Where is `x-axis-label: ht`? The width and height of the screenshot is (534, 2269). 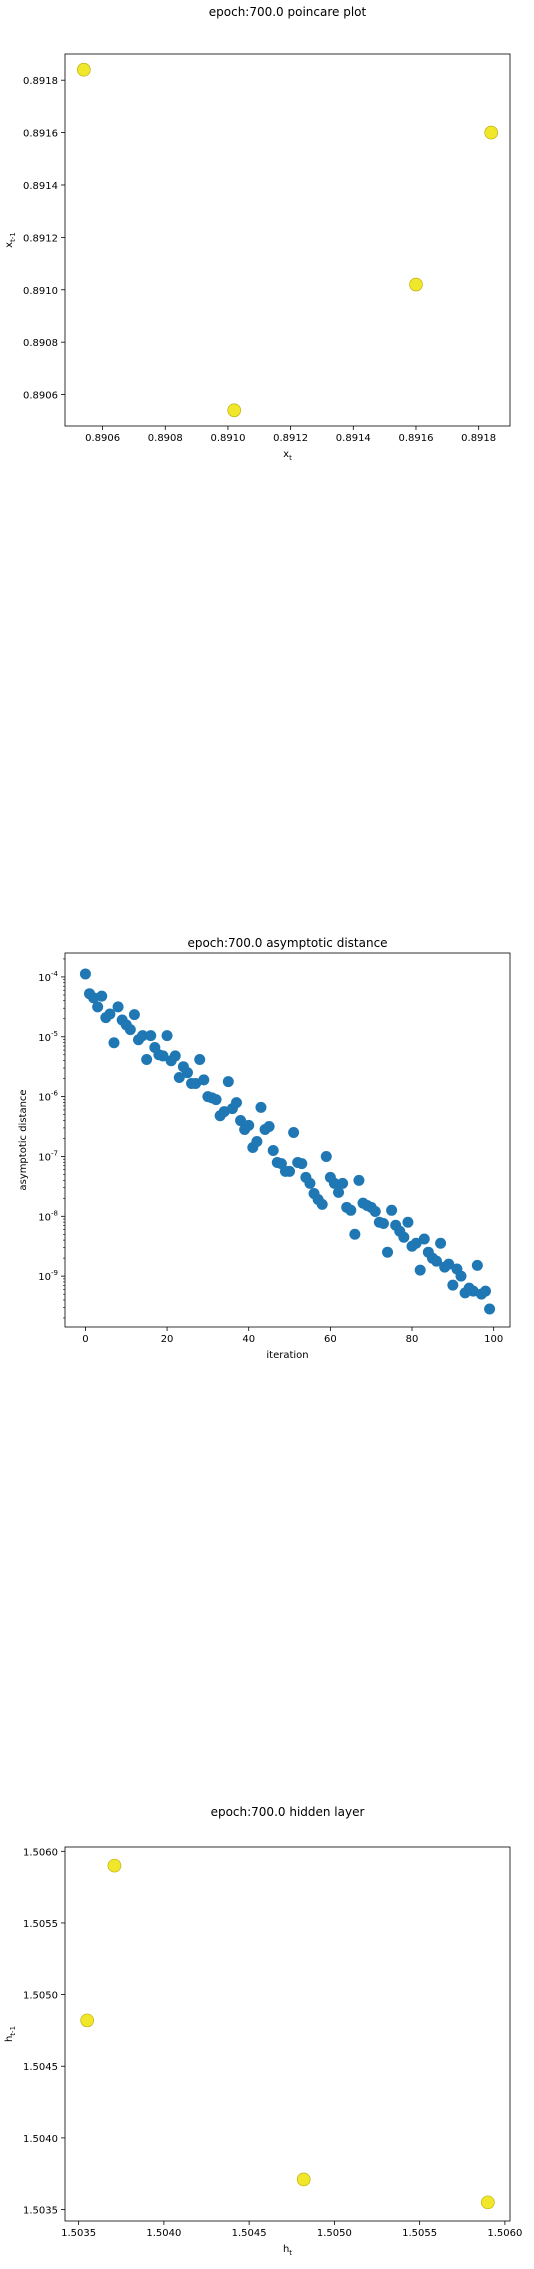
x-axis-label: ht is located at coordinates (287, 2250).